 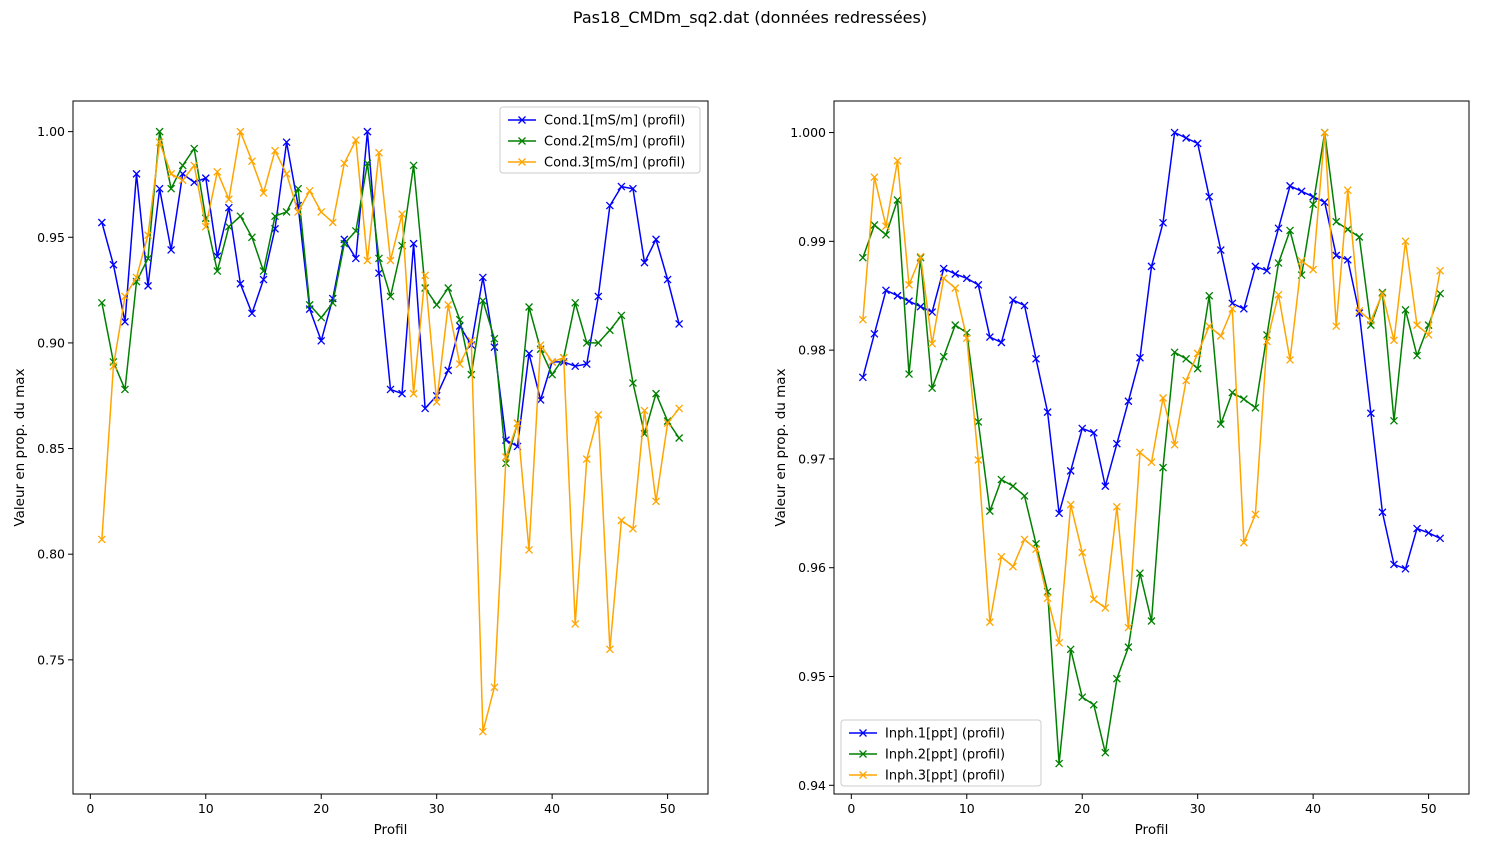 What do you see at coordinates (945, 776) in the screenshot?
I see `legend-entry: Inph.3[ppt] (profil)` at bounding box center [945, 776].